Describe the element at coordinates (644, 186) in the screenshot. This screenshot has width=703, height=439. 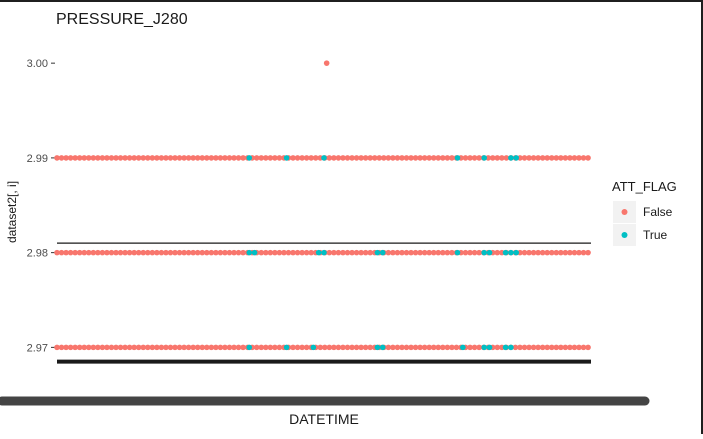
I see `legend-title: ATT_FLAG` at that location.